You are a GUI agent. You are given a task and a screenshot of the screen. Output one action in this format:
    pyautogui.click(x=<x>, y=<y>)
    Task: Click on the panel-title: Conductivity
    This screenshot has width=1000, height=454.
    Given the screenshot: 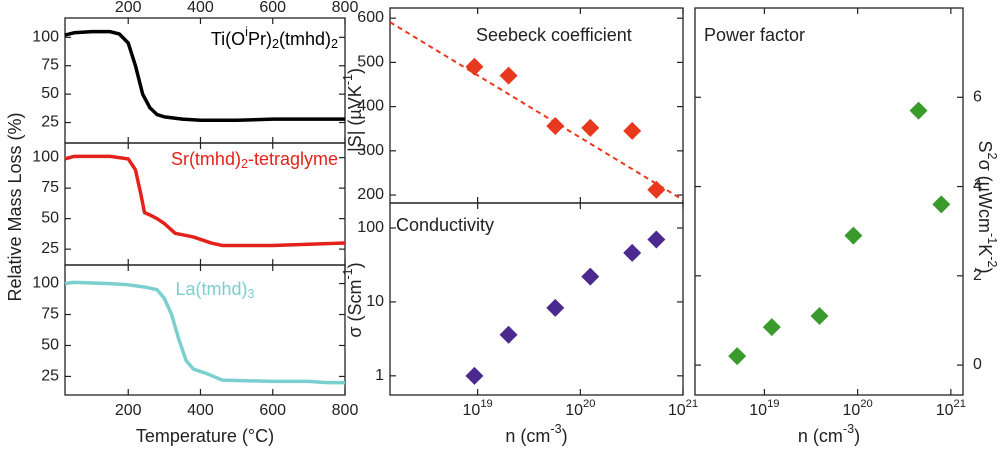 What is the action you would take?
    pyautogui.click(x=445, y=225)
    